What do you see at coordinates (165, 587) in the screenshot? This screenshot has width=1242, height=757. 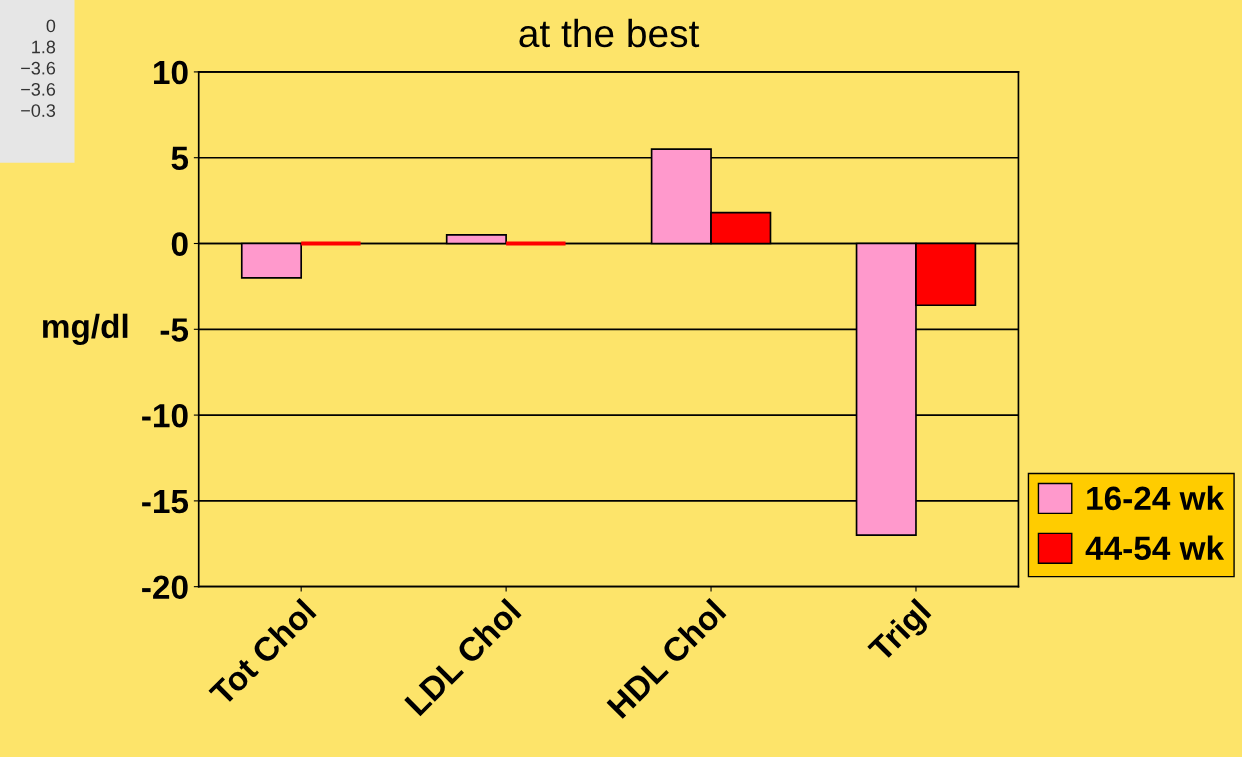 I see `y-tick-label: -20` at bounding box center [165, 587].